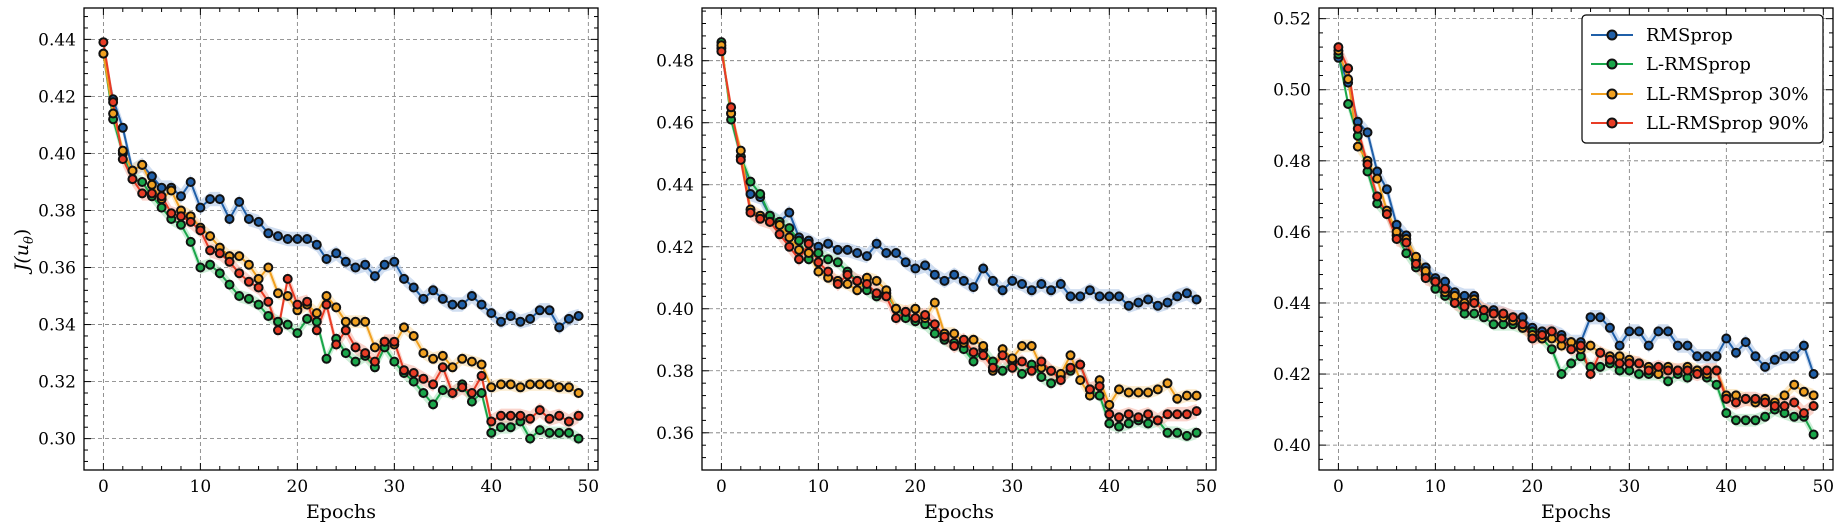 The height and width of the screenshot is (530, 1835). I want to click on y-axis-title: J(uθ), so click(24, 252).